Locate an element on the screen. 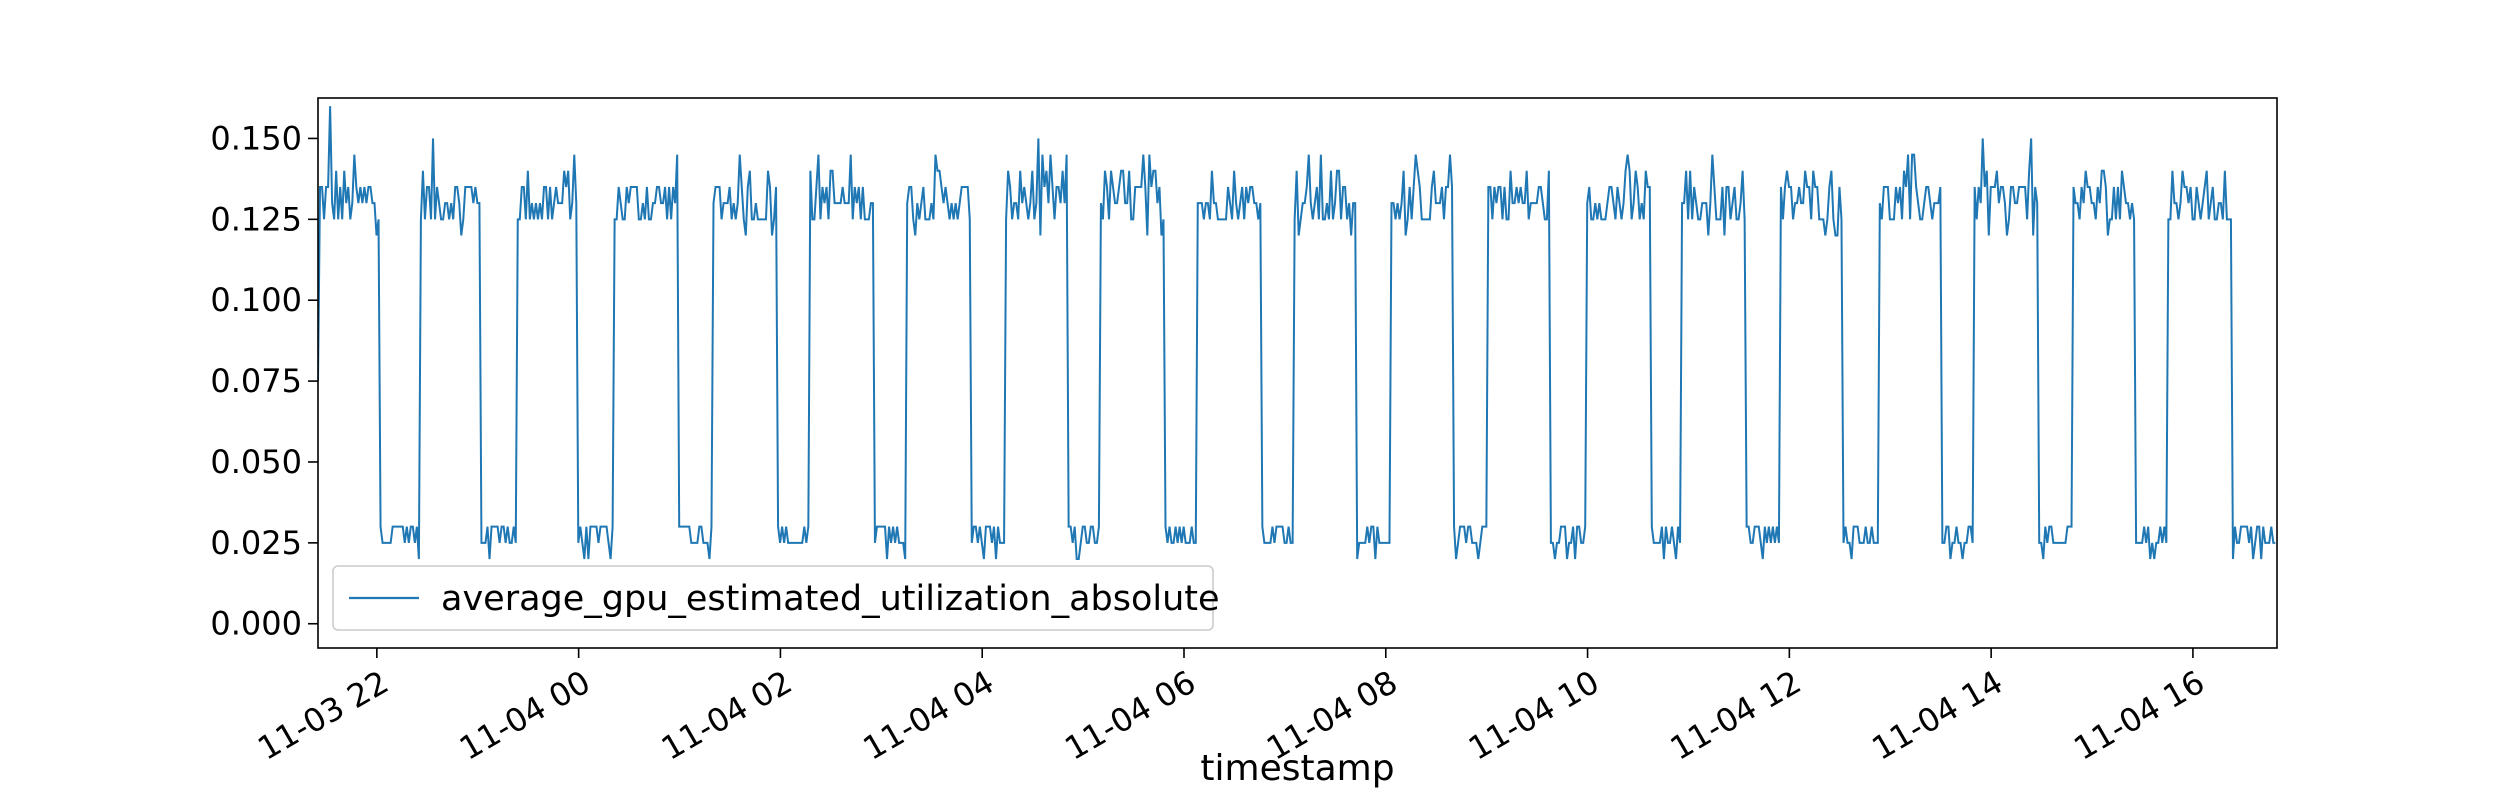  x-tick-label: 11-04 06 is located at coordinates (1130, 715).